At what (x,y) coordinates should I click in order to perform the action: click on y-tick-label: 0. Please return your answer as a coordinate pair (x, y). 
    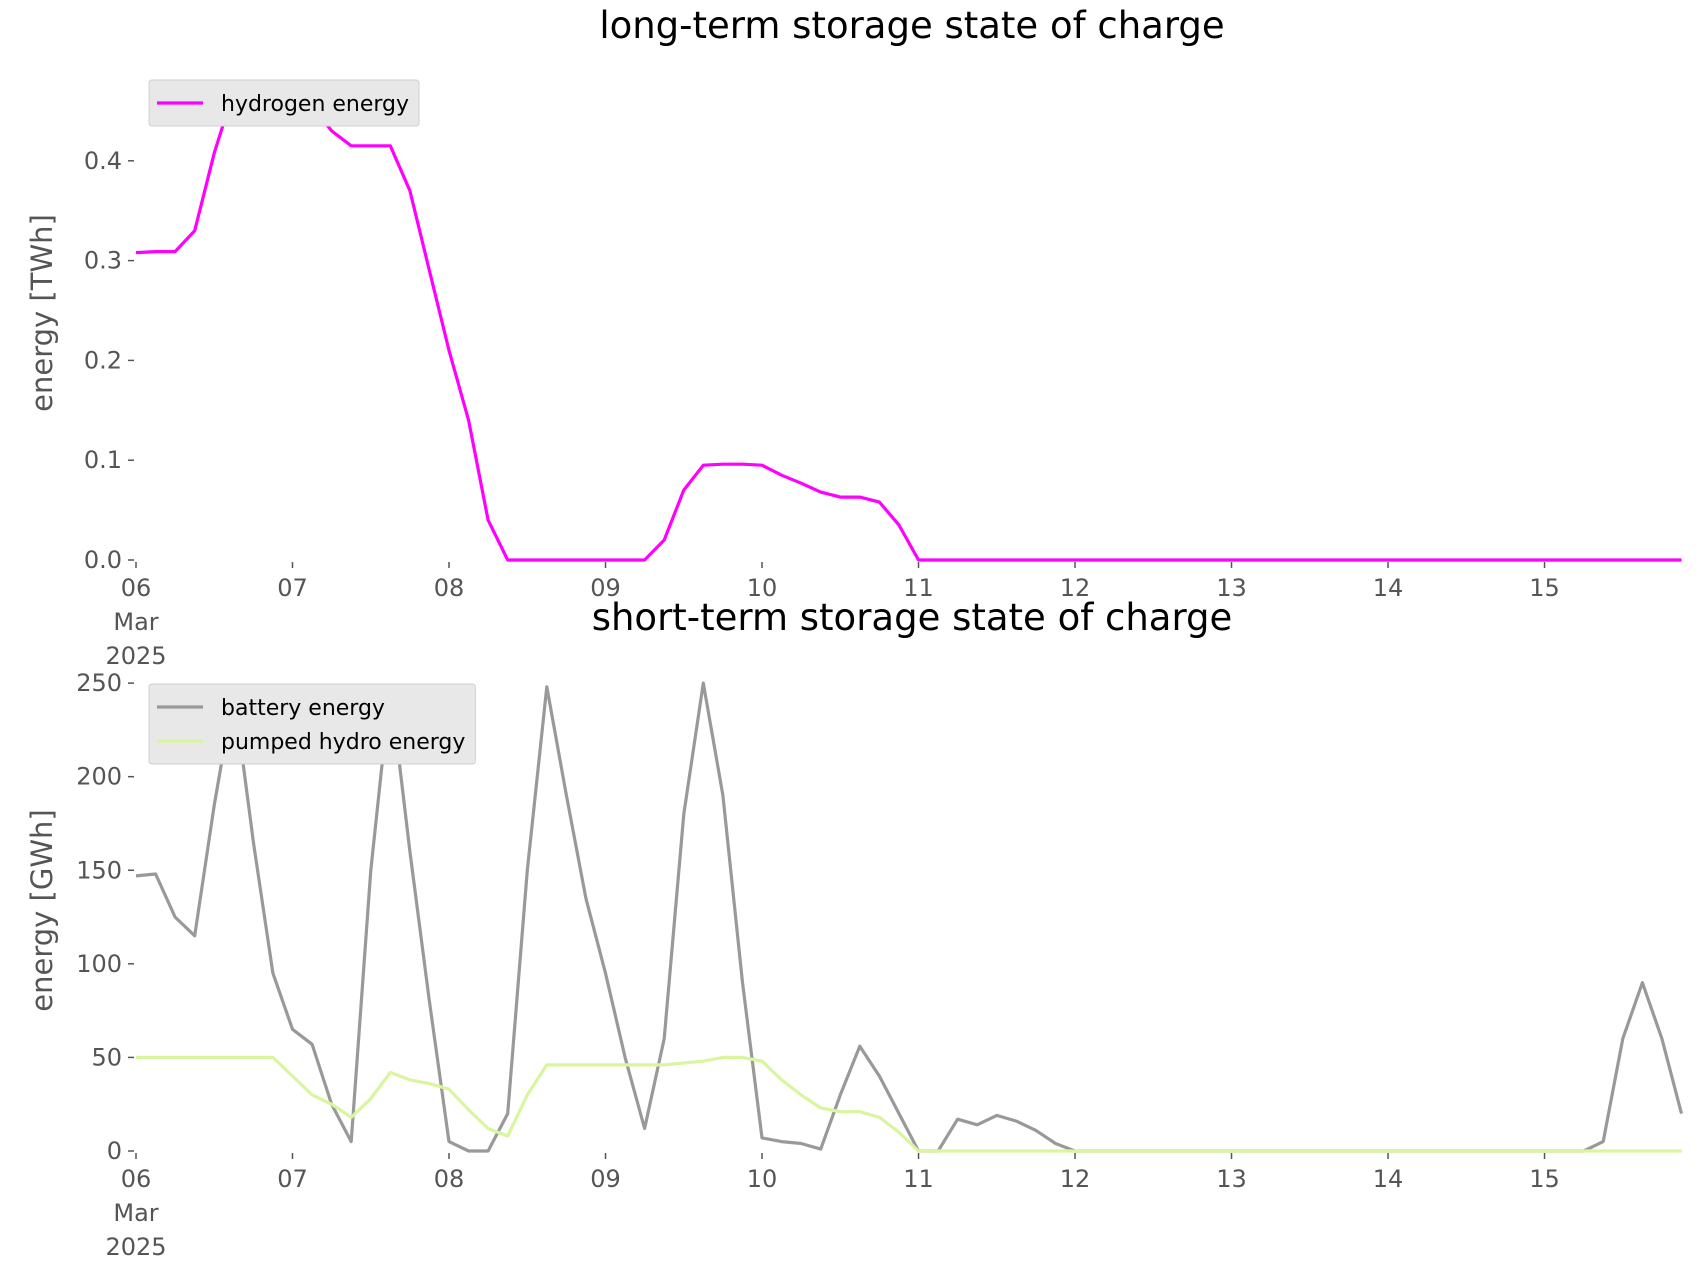
    Looking at the image, I should click on (114, 1151).